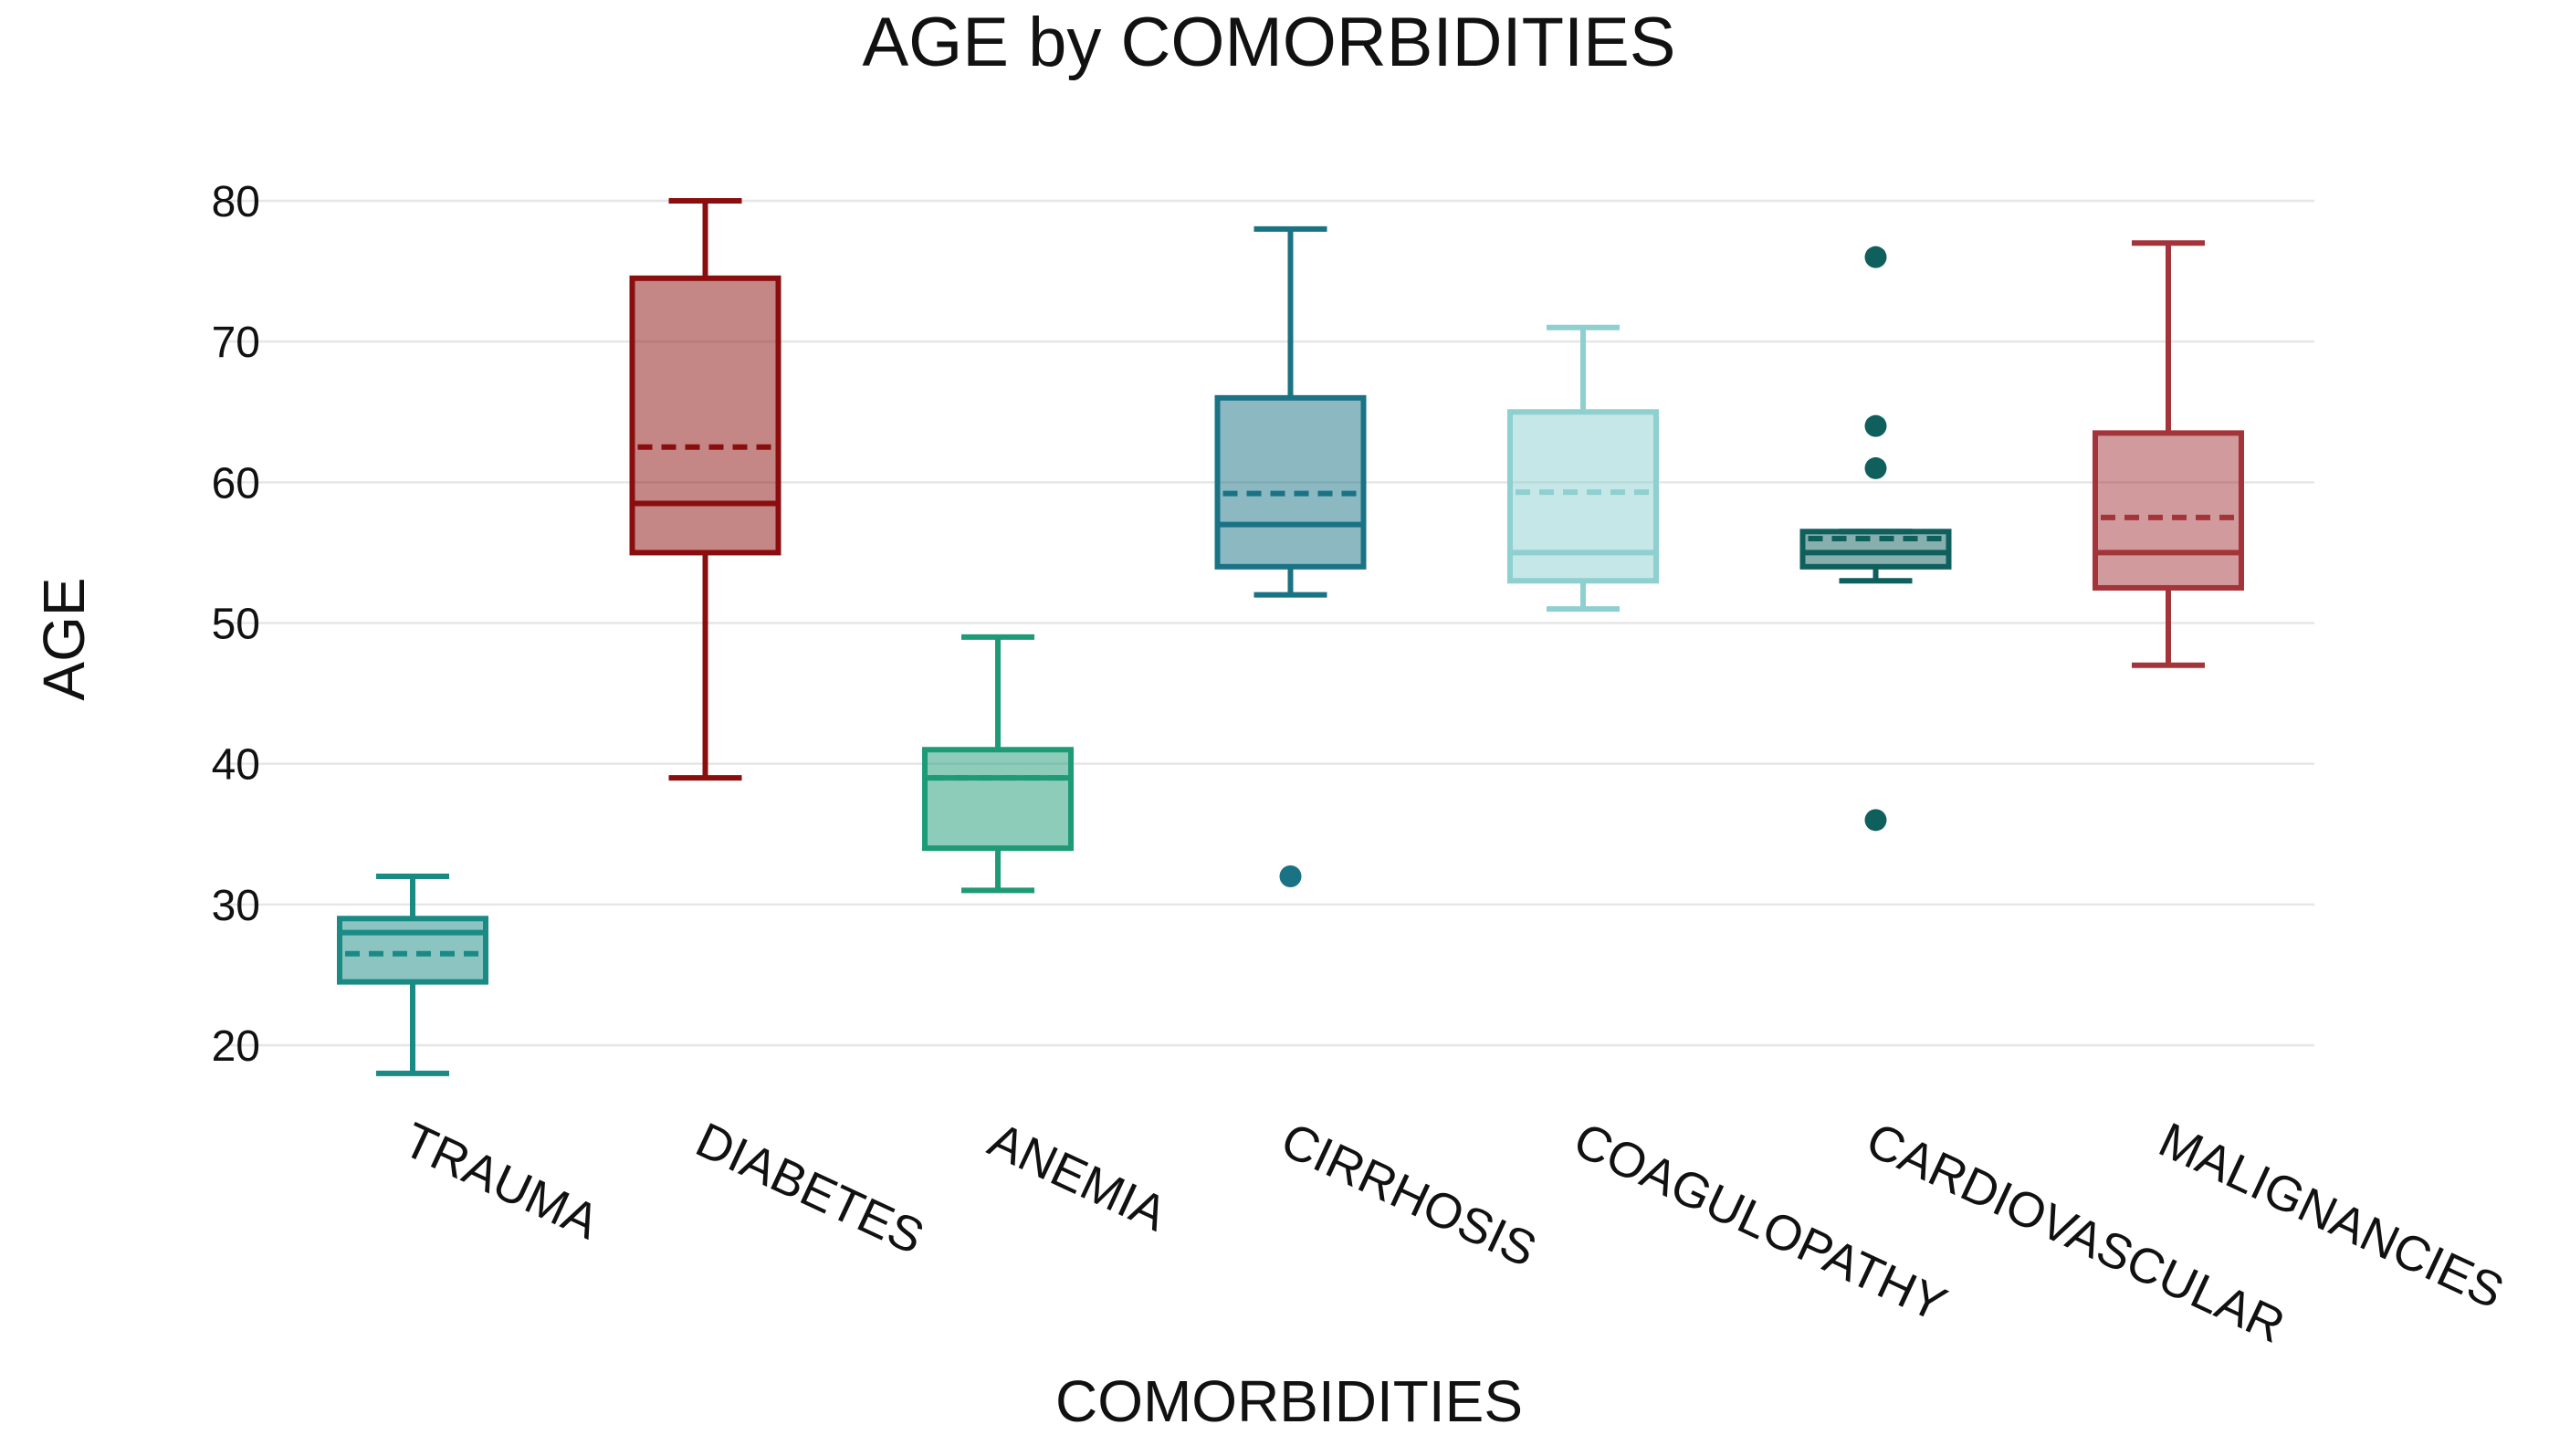 The image size is (2570, 1456). Describe the element at coordinates (1409, 1194) in the screenshot. I see `x-category-label: CIRRHOSIS` at that location.